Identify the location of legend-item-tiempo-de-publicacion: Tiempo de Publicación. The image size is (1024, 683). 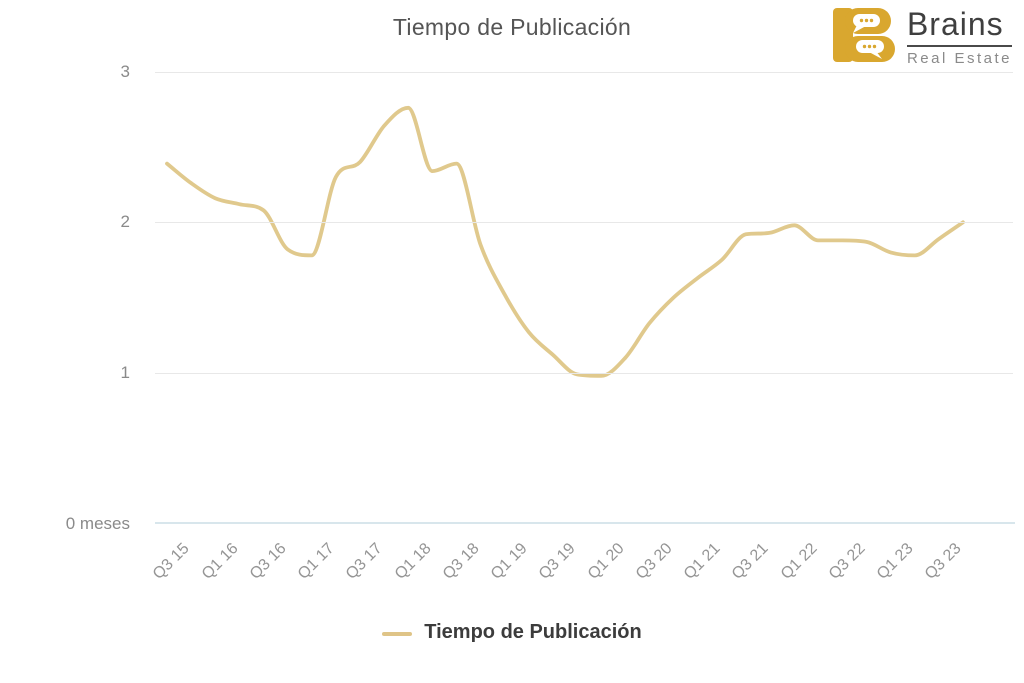
(512, 632).